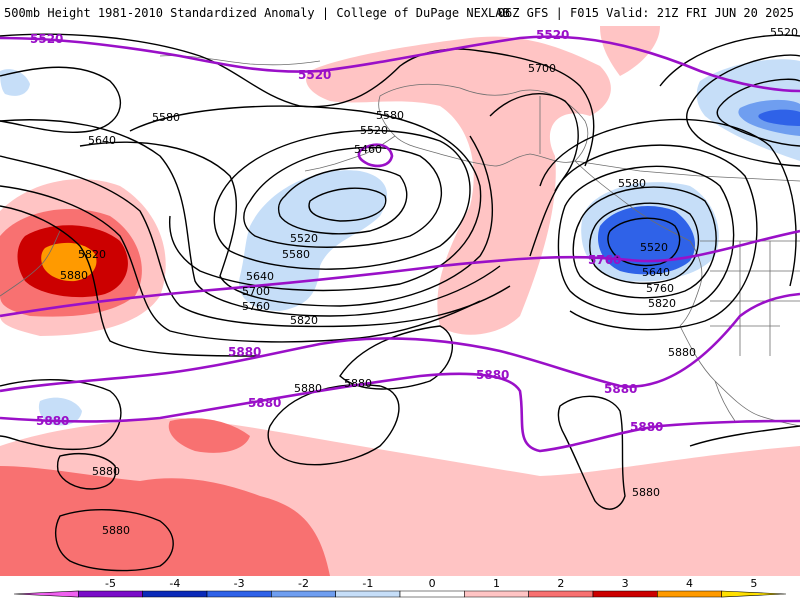 Image resolution: width=800 pixels, height=600 pixels. Describe the element at coordinates (483, 125) in the screenshot. I see `alaska-coast` at that location.